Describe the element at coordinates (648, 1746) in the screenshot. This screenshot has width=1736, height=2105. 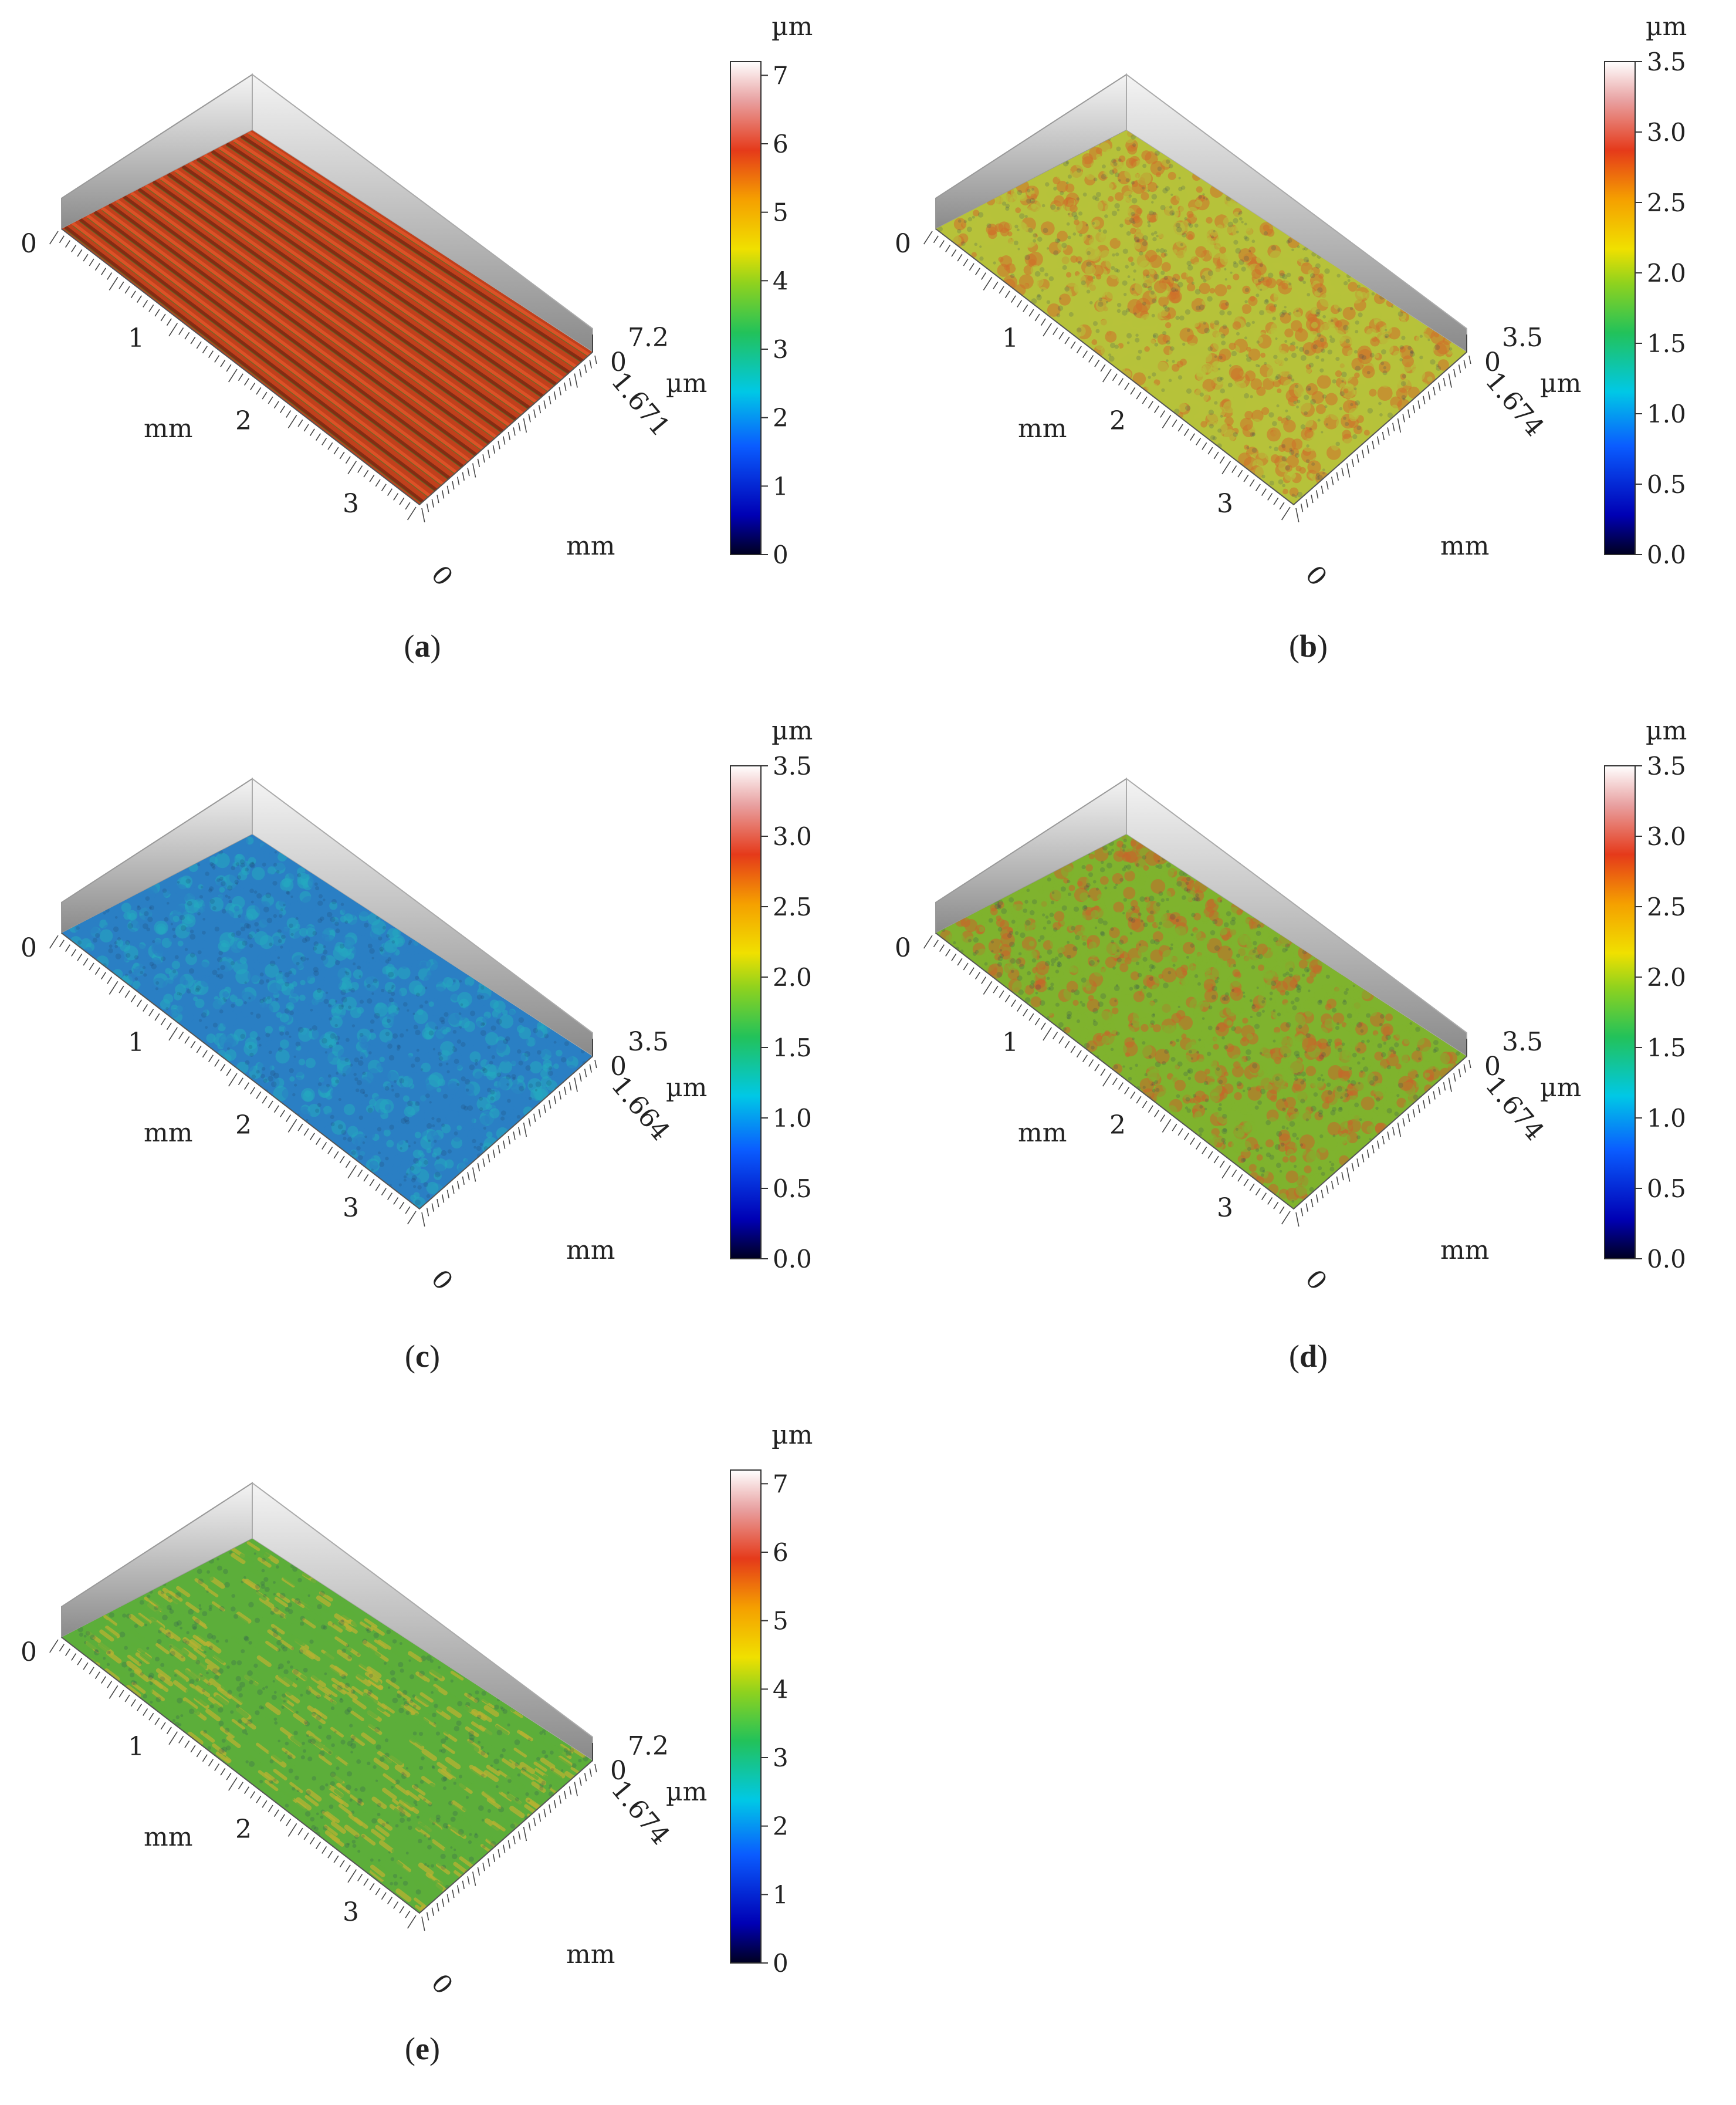
I see `z-tick-label: 7.2` at that location.